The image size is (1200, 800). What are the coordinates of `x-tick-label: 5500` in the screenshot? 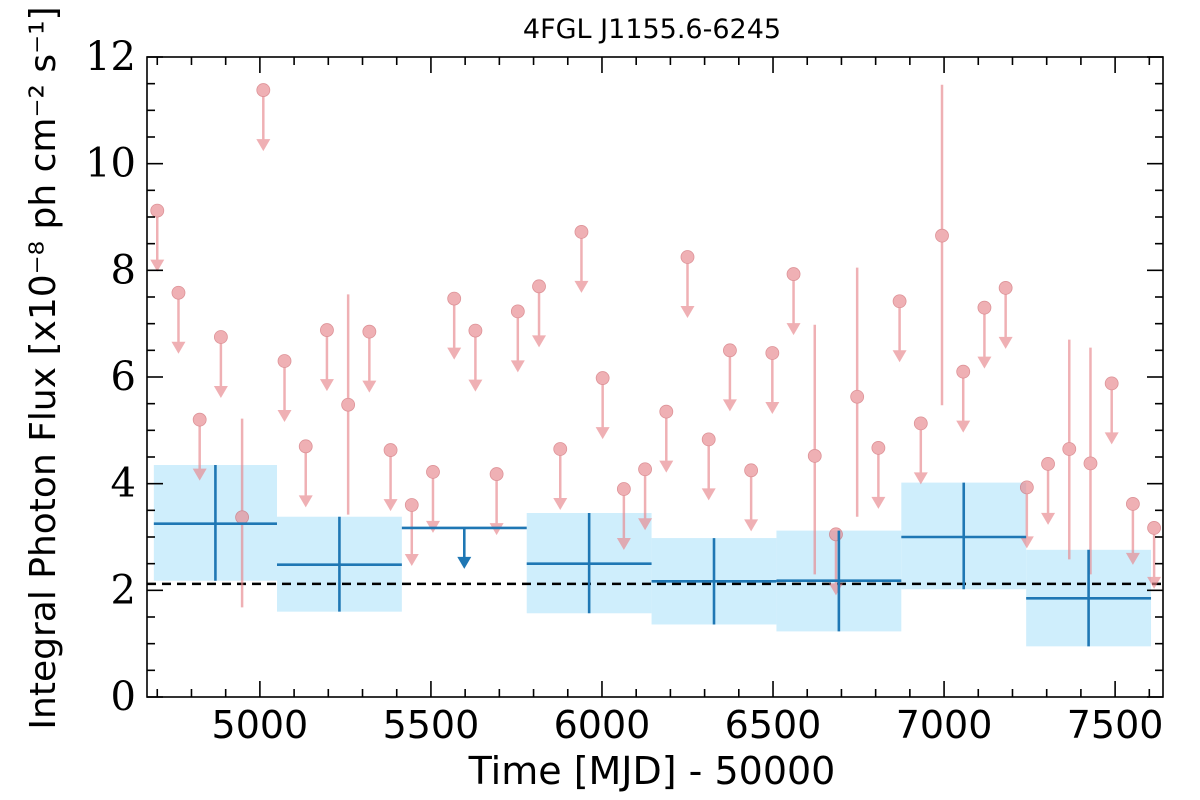 It's located at (431, 725).